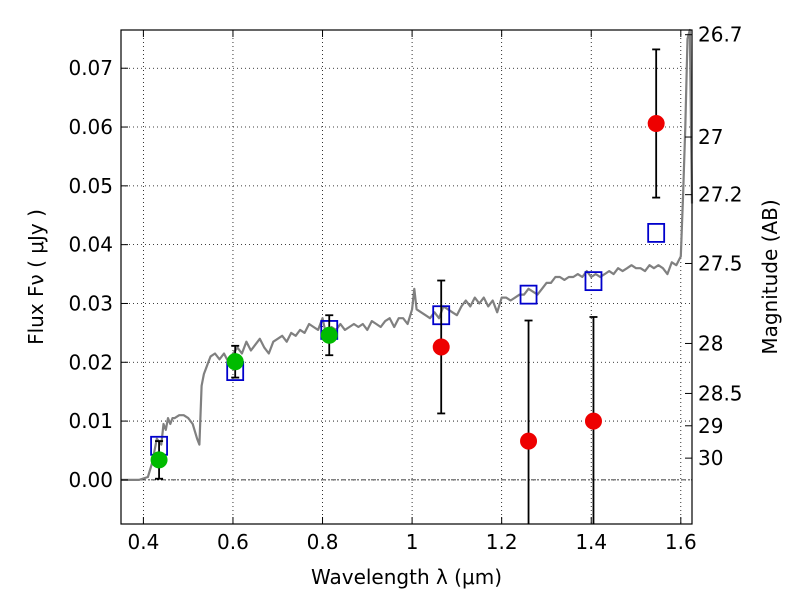 The width and height of the screenshot is (800, 600). I want to click on right-tick-label: 30, so click(710, 458).